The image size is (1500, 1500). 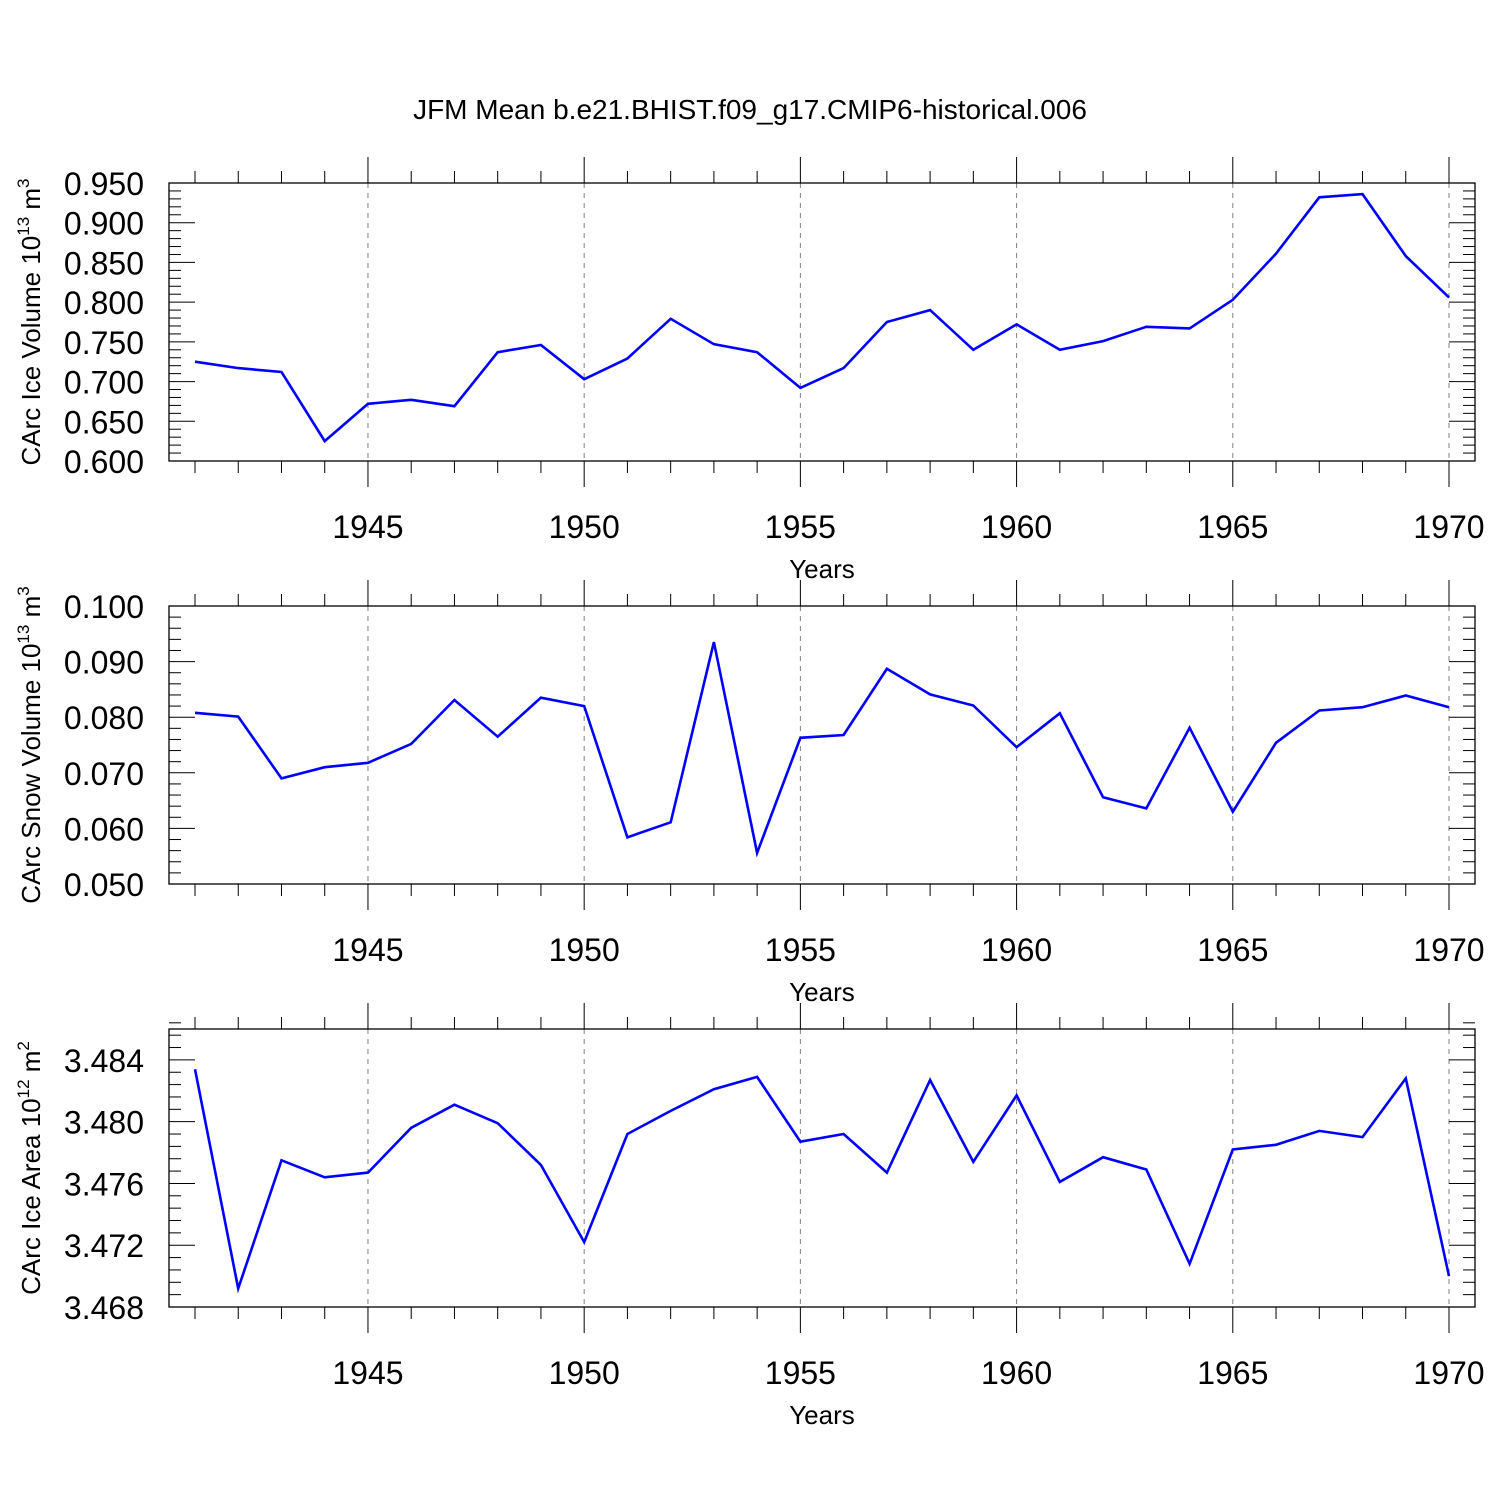 I want to click on y-tick-label: 0.060, so click(x=104, y=829).